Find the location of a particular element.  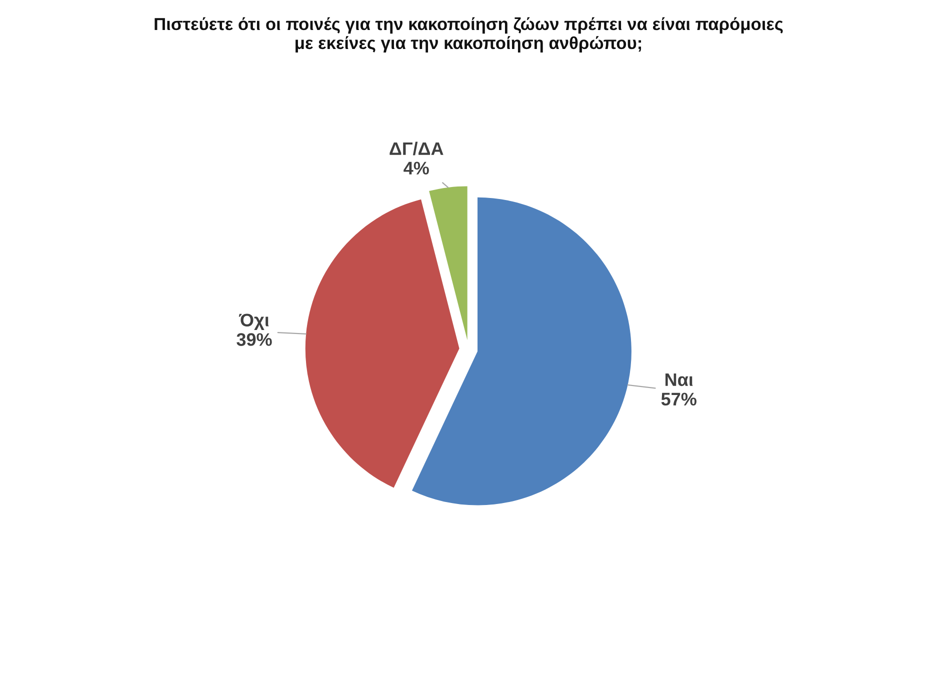

chart-title: Πιστεύετε ότι οι ποινές για την κακοποίηση ζώων πρέπει να είναι παρόμοιες με εκείνες για την κακοποίηση ανθρώπου; is located at coordinates (468, 35).